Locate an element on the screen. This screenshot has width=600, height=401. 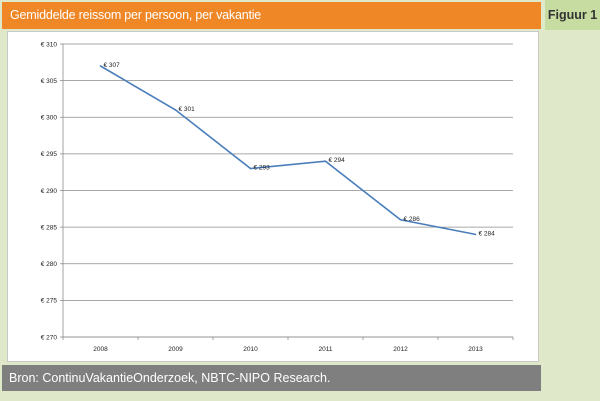
figure-label: Figuur 1 is located at coordinates (572, 15).